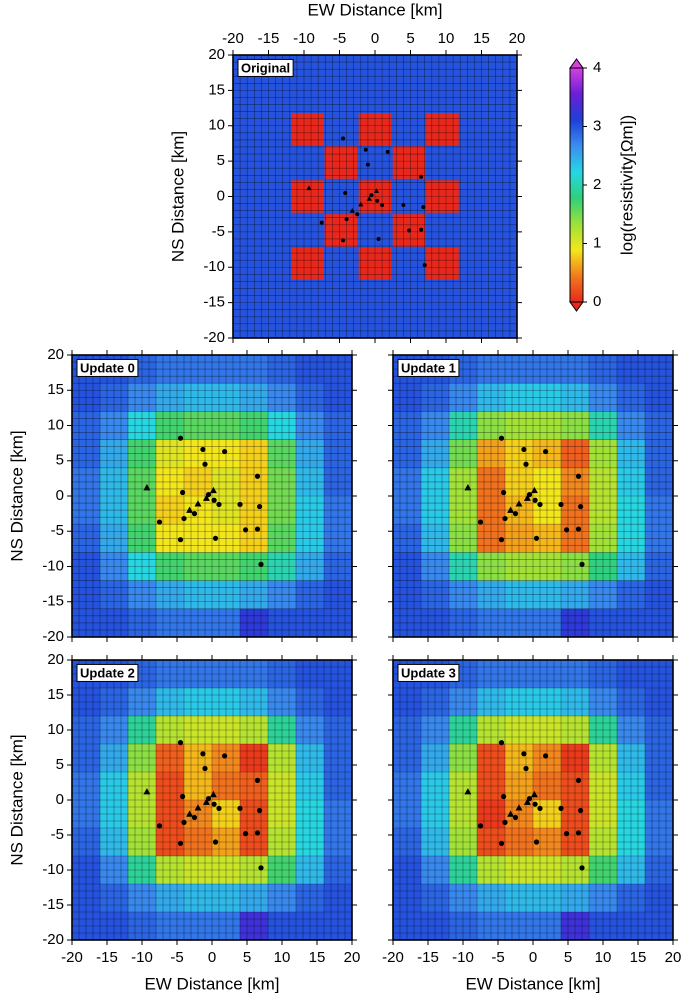  What do you see at coordinates (352, 957) in the screenshot?
I see `x-tick-label: 20` at bounding box center [352, 957].